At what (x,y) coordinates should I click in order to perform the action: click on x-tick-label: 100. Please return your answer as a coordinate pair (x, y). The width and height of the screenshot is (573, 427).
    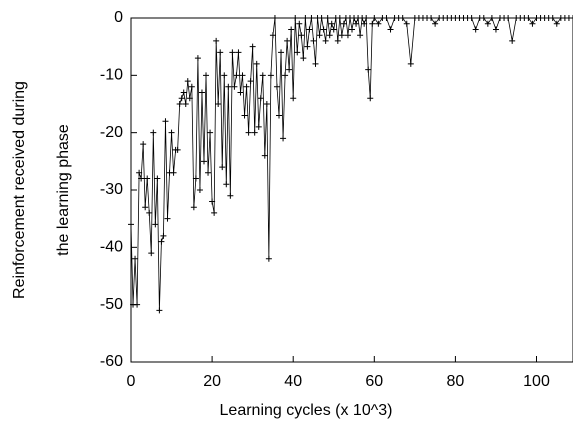
    Looking at the image, I should click on (536, 381).